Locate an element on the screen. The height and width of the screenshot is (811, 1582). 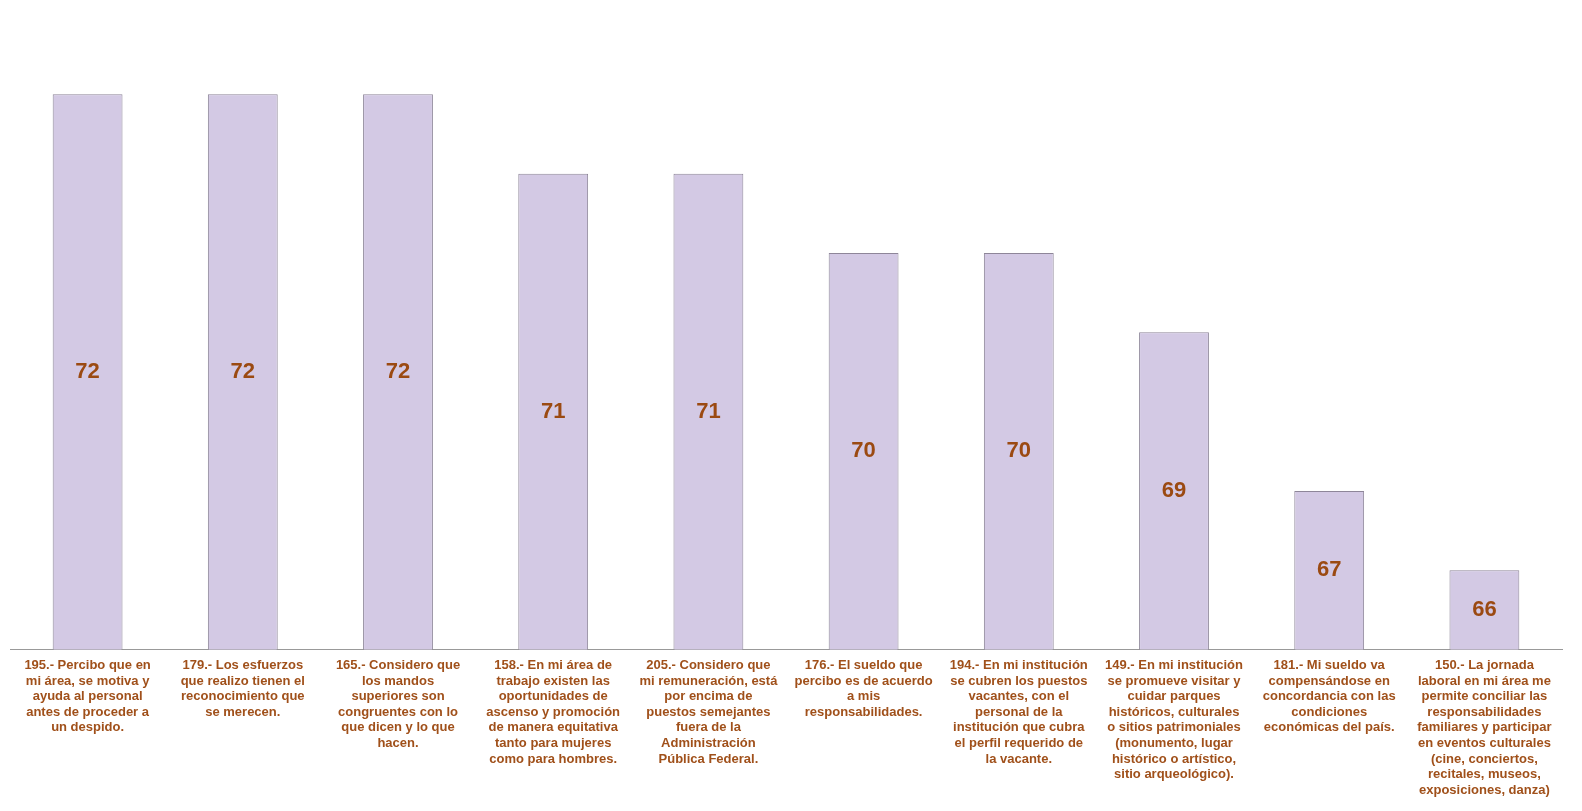
x-tick-label: 176.- El sueldo que percibo es de acuerdo a mis responsabilidades. is located at coordinates (863, 687).